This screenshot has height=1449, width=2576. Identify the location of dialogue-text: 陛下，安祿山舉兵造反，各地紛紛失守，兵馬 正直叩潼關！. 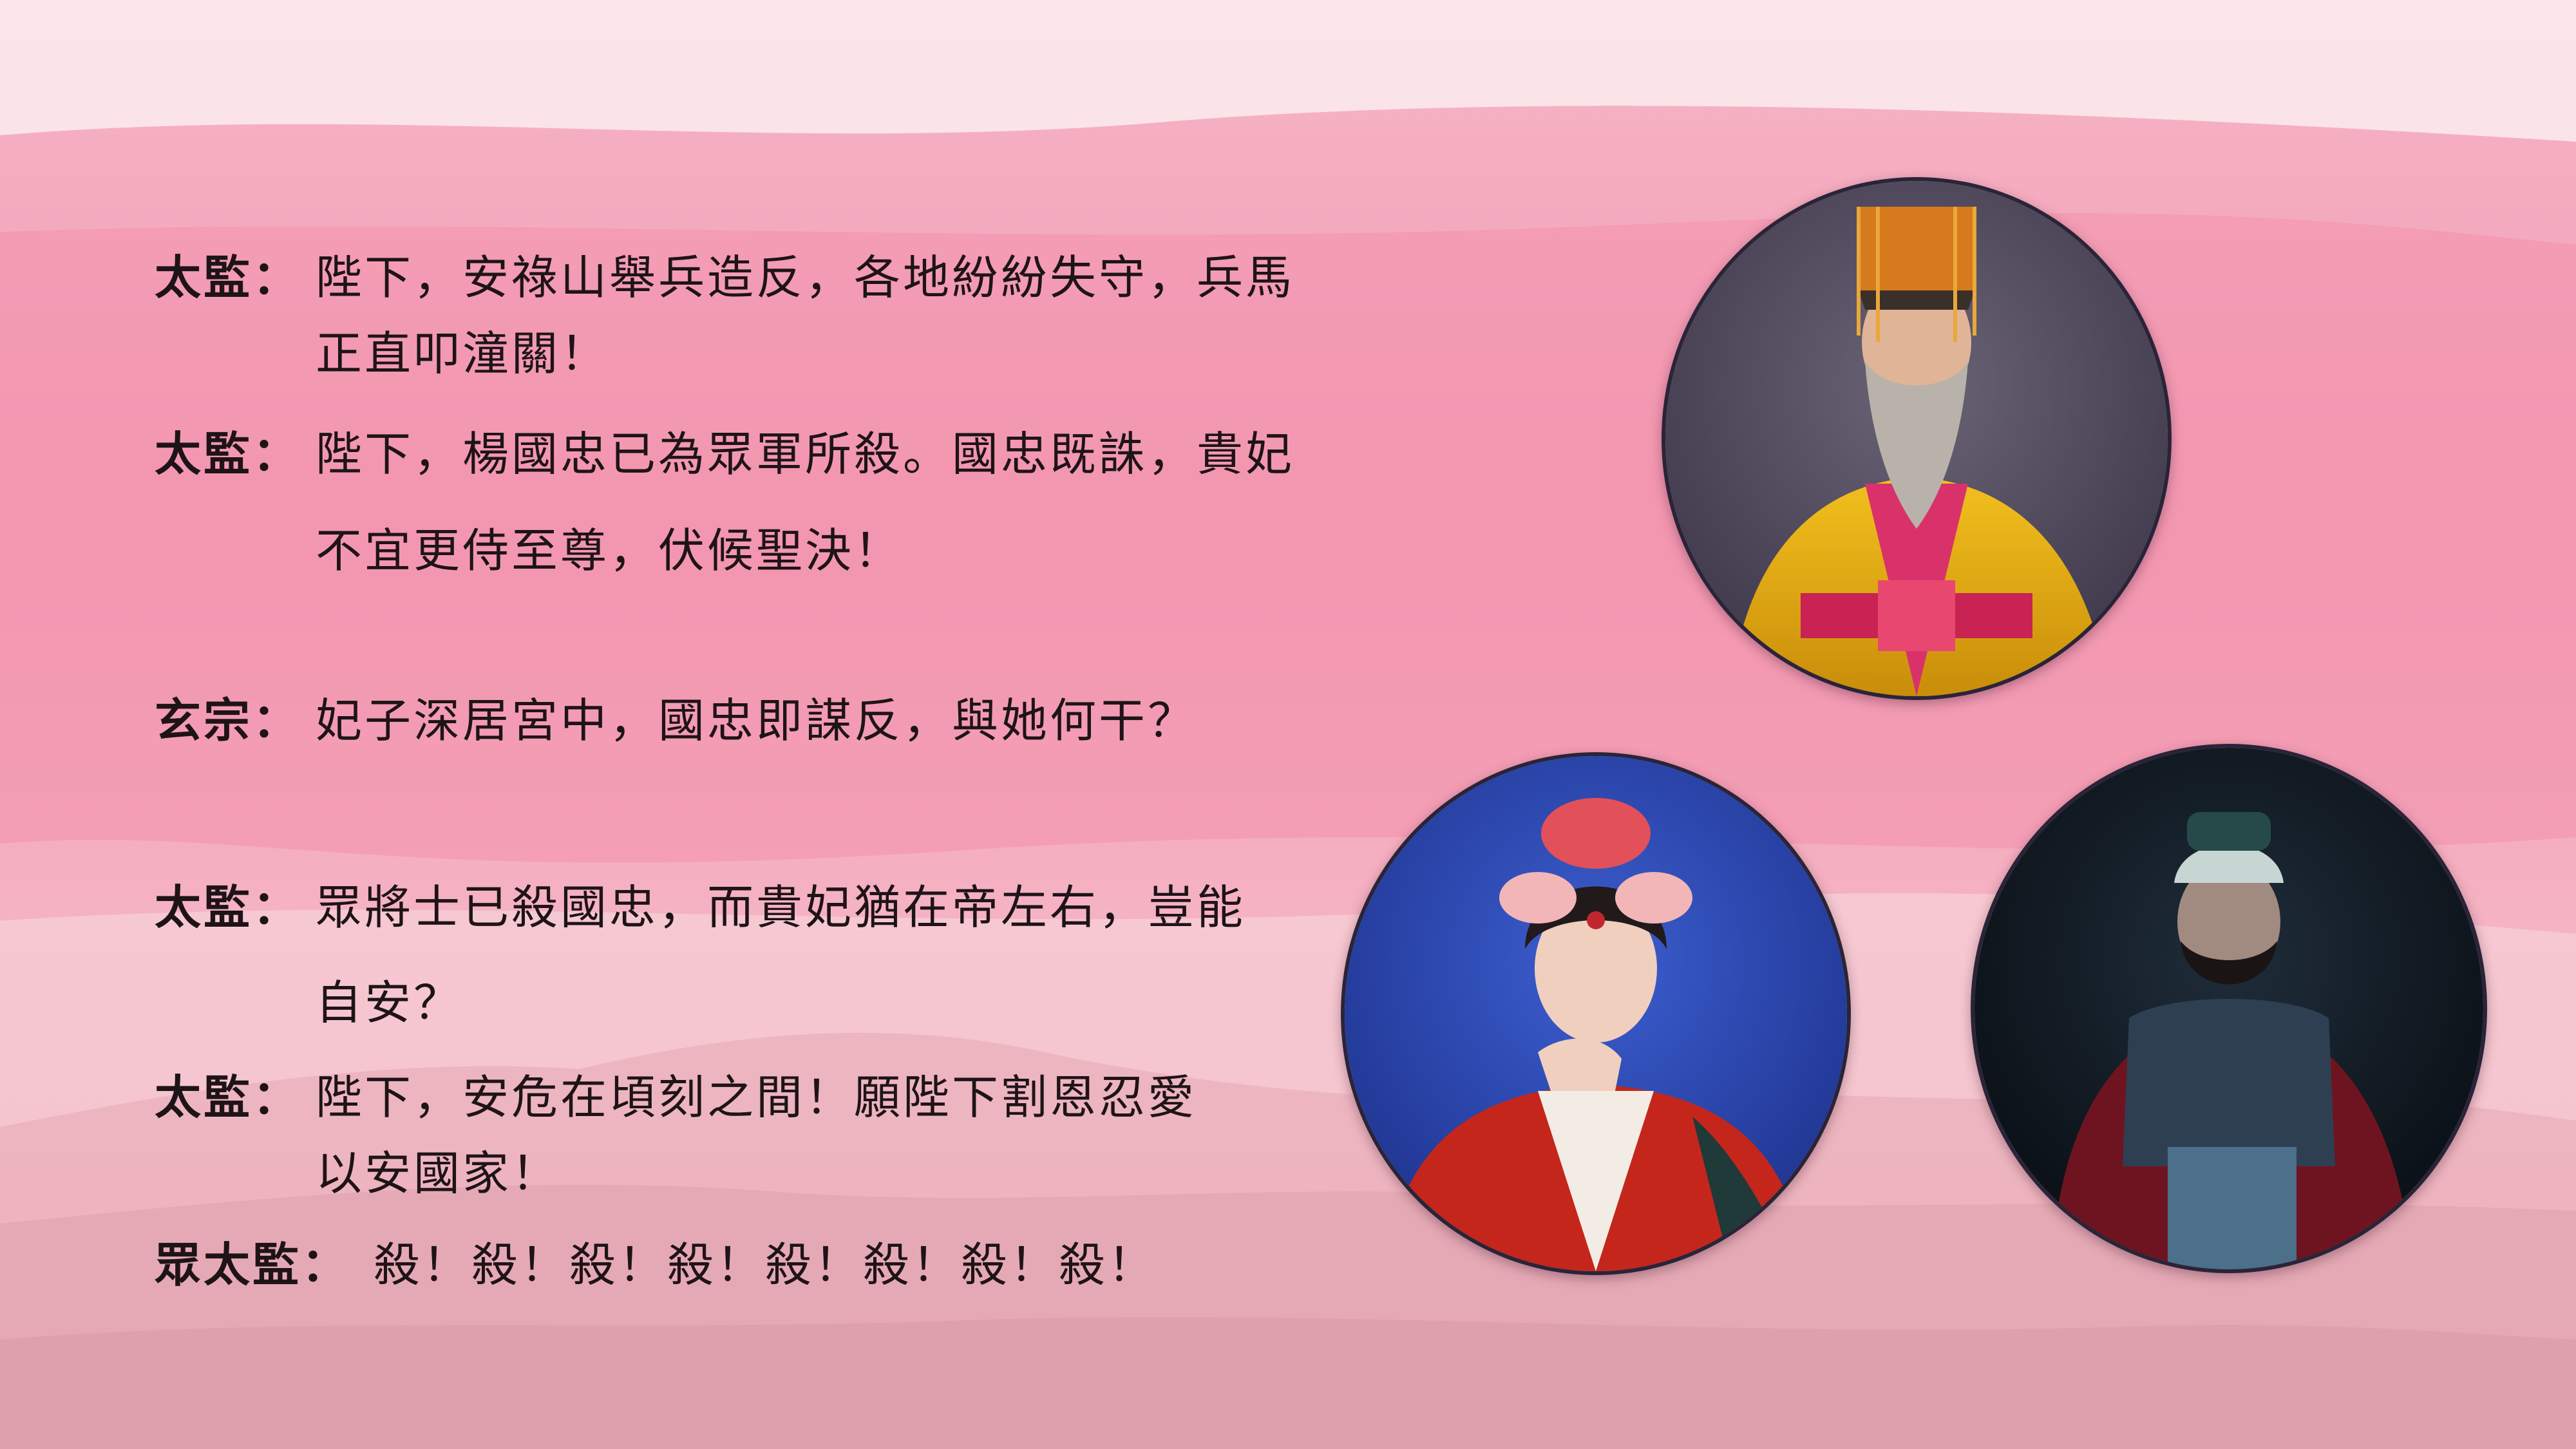
(806, 316).